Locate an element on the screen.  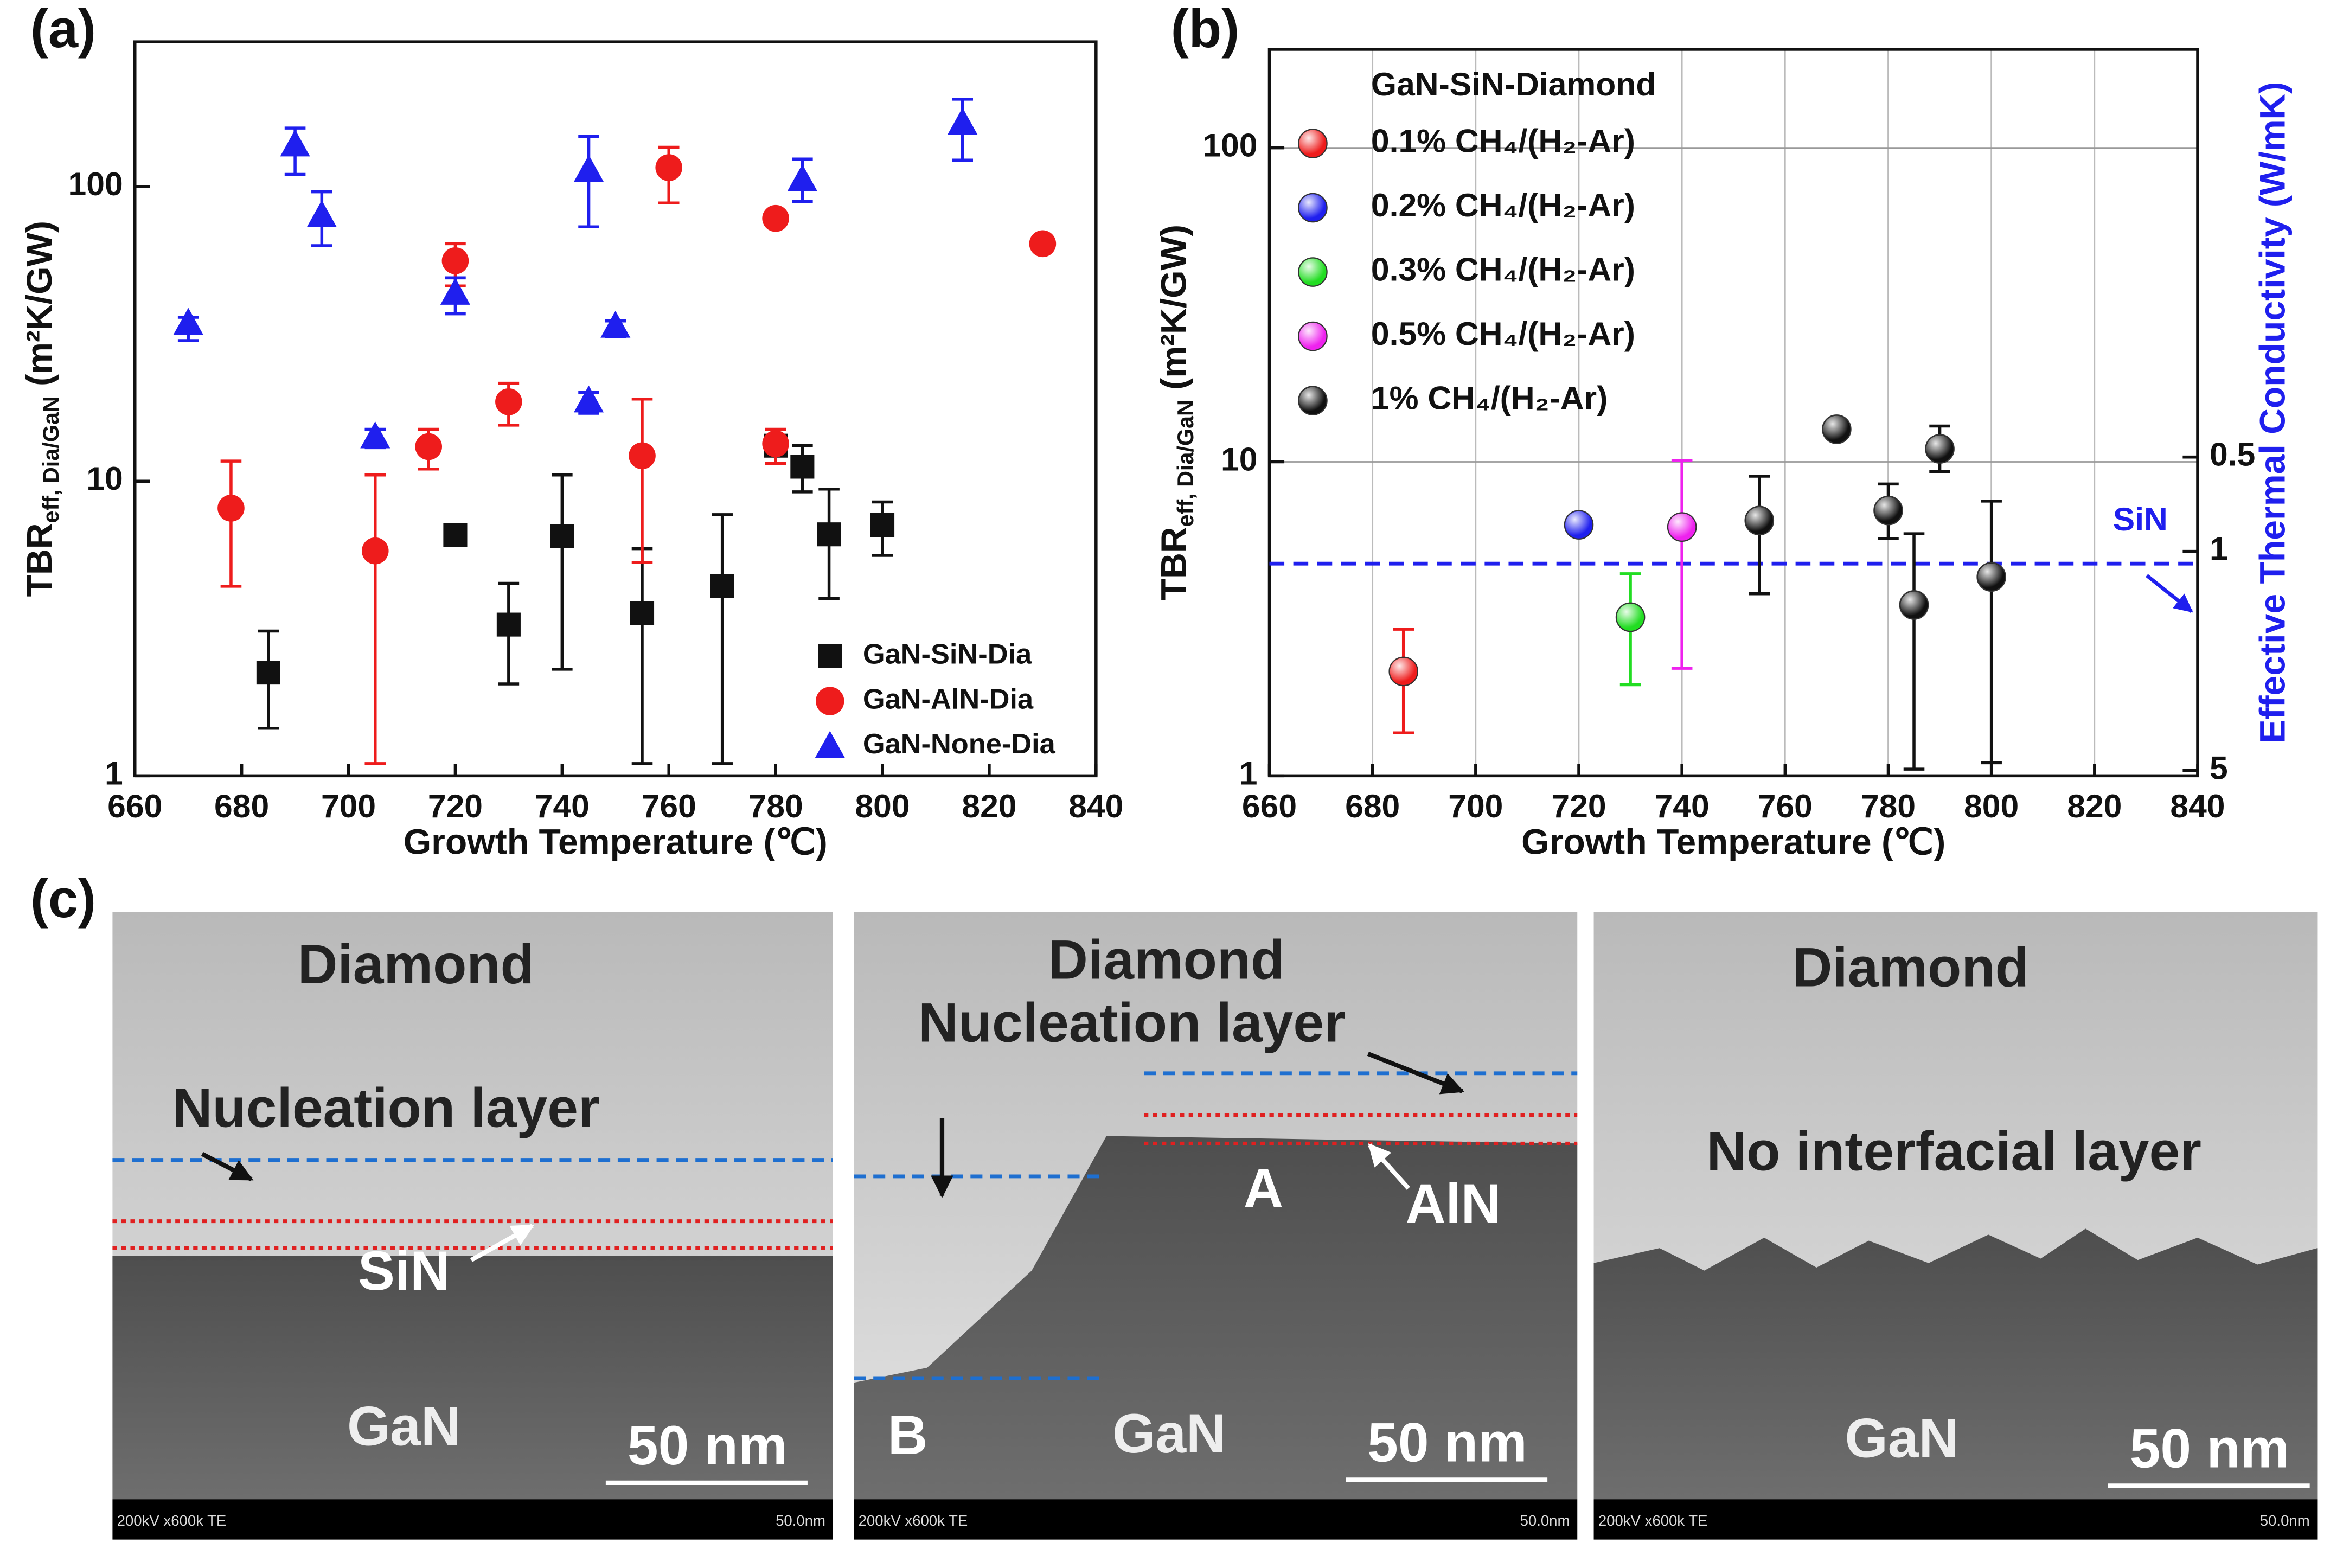
legend: GaN-SiN-Dia GaN-AlN-Dia GaN-None-Dia is located at coordinates (935, 699).